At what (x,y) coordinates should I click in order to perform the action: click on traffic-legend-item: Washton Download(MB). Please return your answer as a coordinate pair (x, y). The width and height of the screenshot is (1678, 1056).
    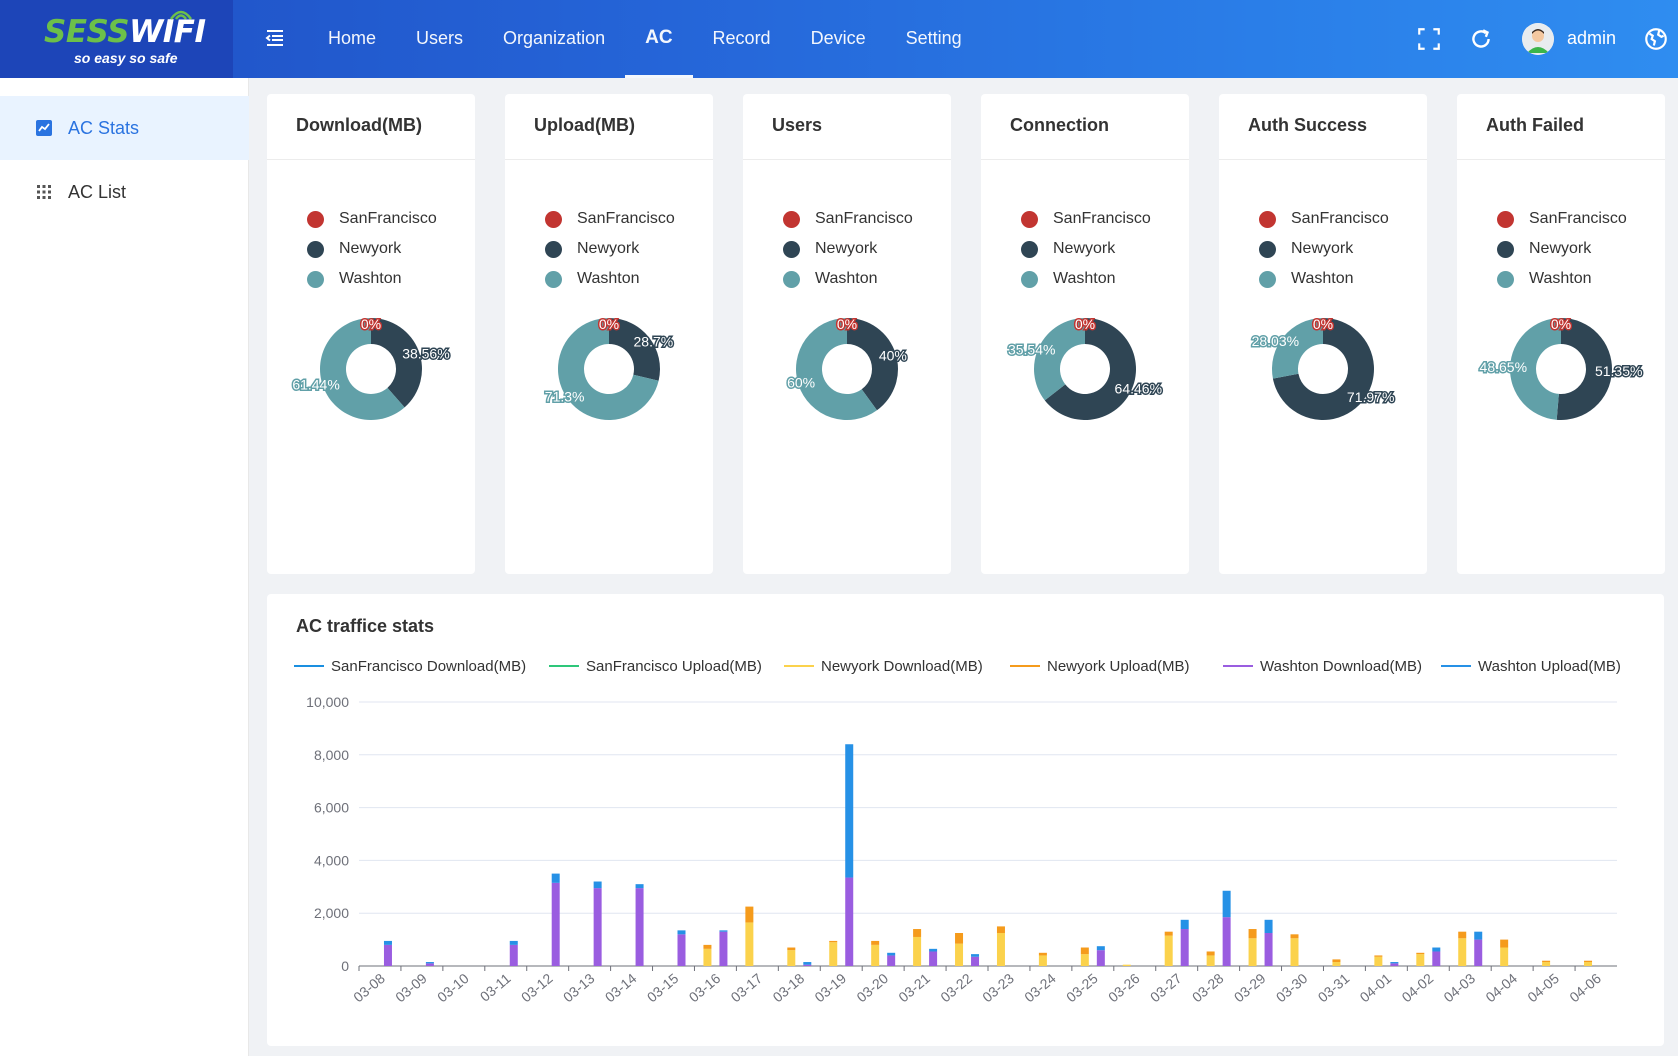
    Looking at the image, I should click on (1322, 666).